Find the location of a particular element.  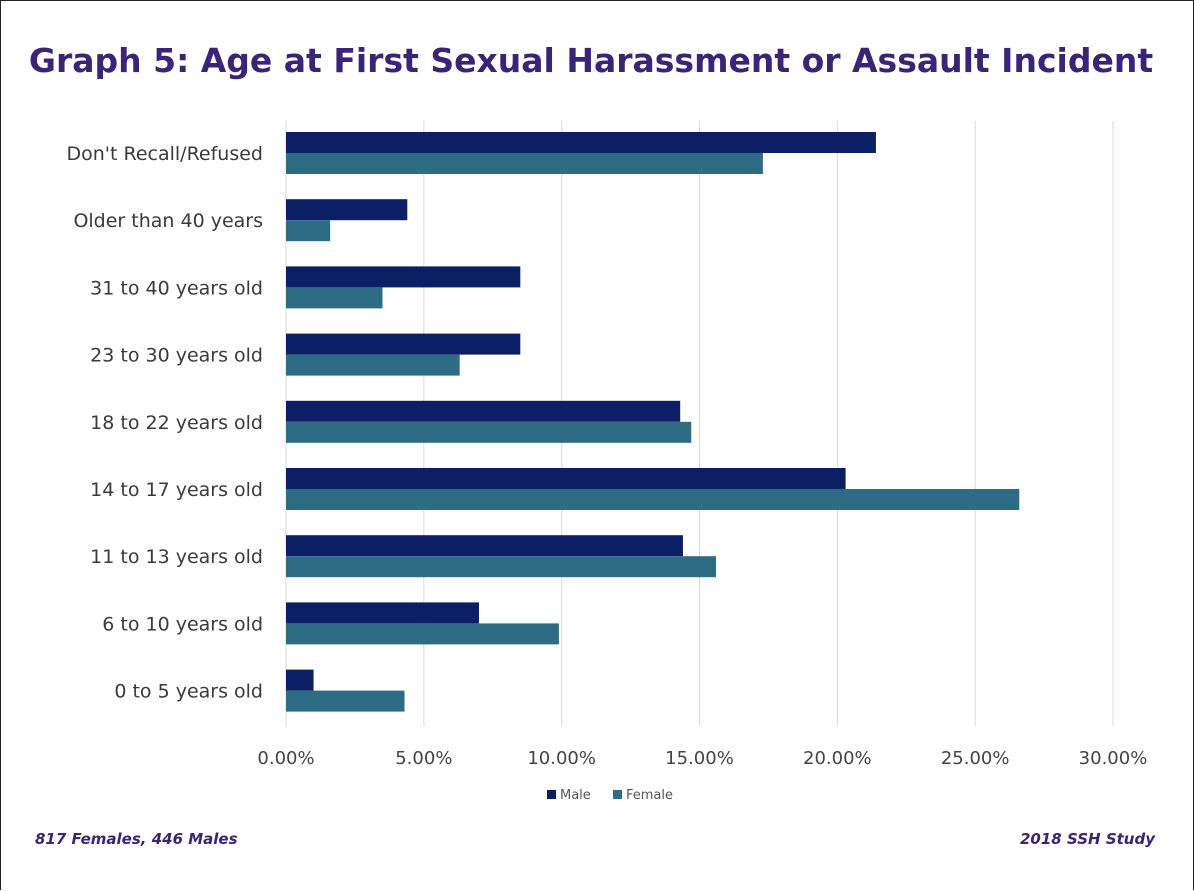

x-tick-label: 15.00% is located at coordinates (699, 758).